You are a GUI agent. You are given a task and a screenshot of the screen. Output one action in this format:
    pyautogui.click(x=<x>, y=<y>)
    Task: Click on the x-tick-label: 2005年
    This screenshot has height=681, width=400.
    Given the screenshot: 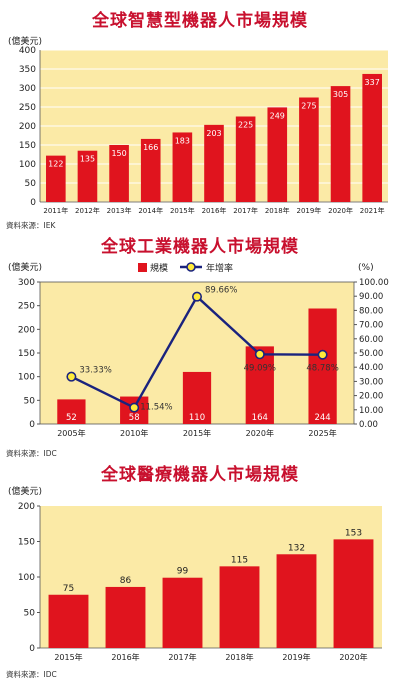 What is the action you would take?
    pyautogui.click(x=71, y=433)
    